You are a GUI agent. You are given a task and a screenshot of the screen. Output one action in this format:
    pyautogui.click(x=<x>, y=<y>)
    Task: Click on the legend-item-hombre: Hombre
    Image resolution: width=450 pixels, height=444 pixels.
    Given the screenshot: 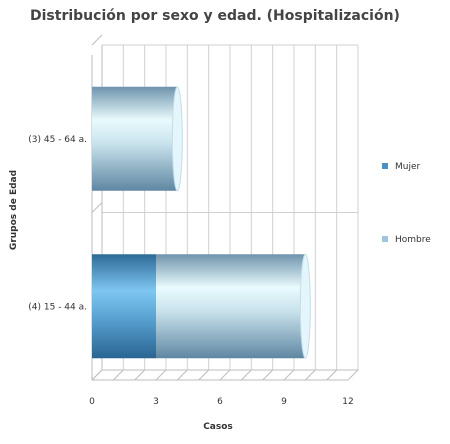 What is the action you would take?
    pyautogui.click(x=406, y=240)
    